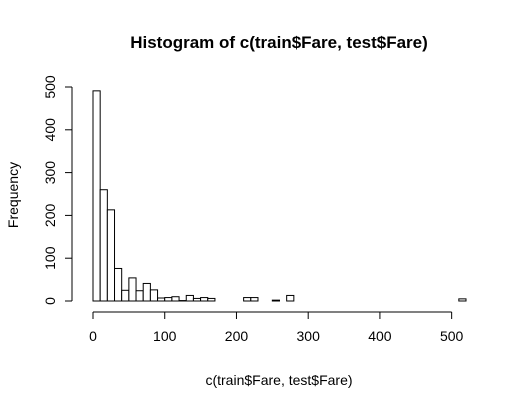 This screenshot has width=521, height=408. What do you see at coordinates (93, 336) in the screenshot?
I see `x-tick-label: 0` at bounding box center [93, 336].